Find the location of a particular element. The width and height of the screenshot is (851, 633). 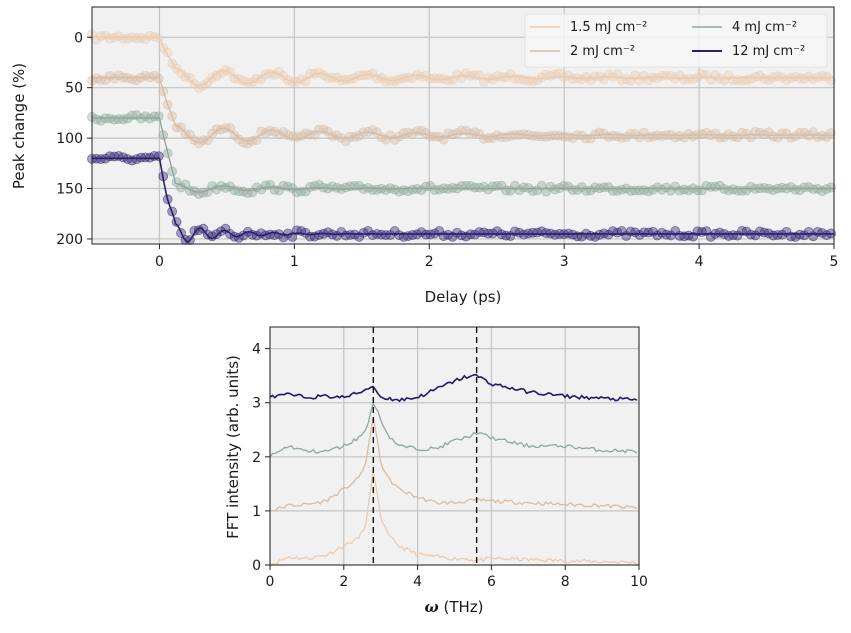

top-ylabel: Peak change (%) is located at coordinates (19, 126).